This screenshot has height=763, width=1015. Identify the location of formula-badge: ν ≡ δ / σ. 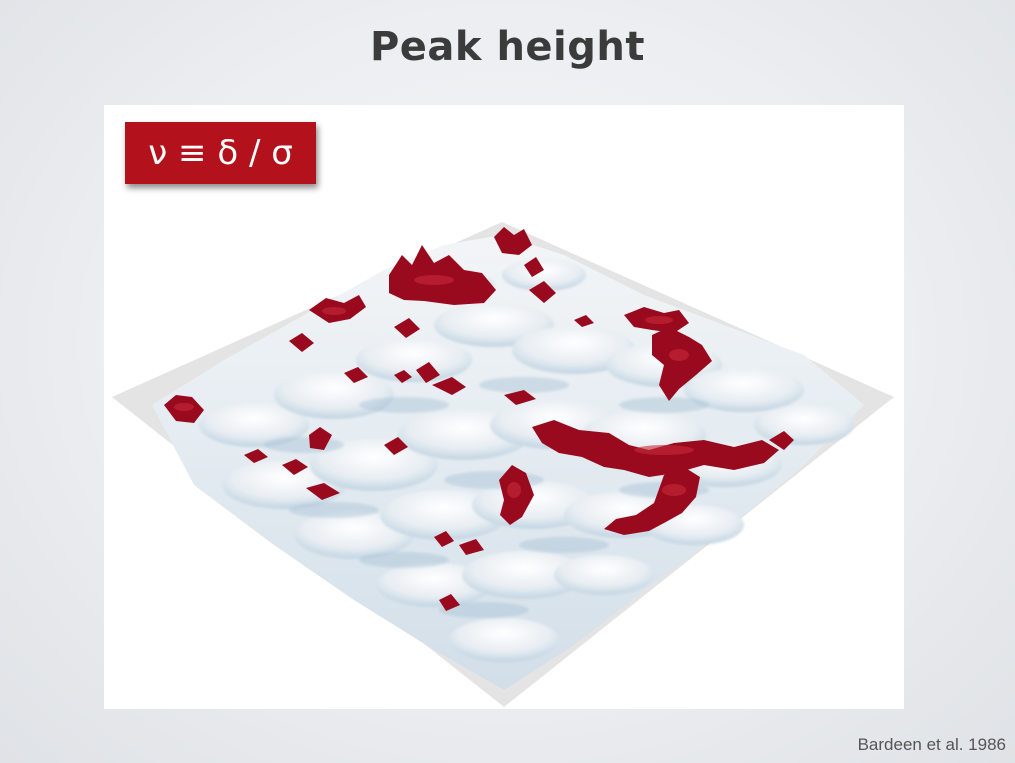
(220, 153).